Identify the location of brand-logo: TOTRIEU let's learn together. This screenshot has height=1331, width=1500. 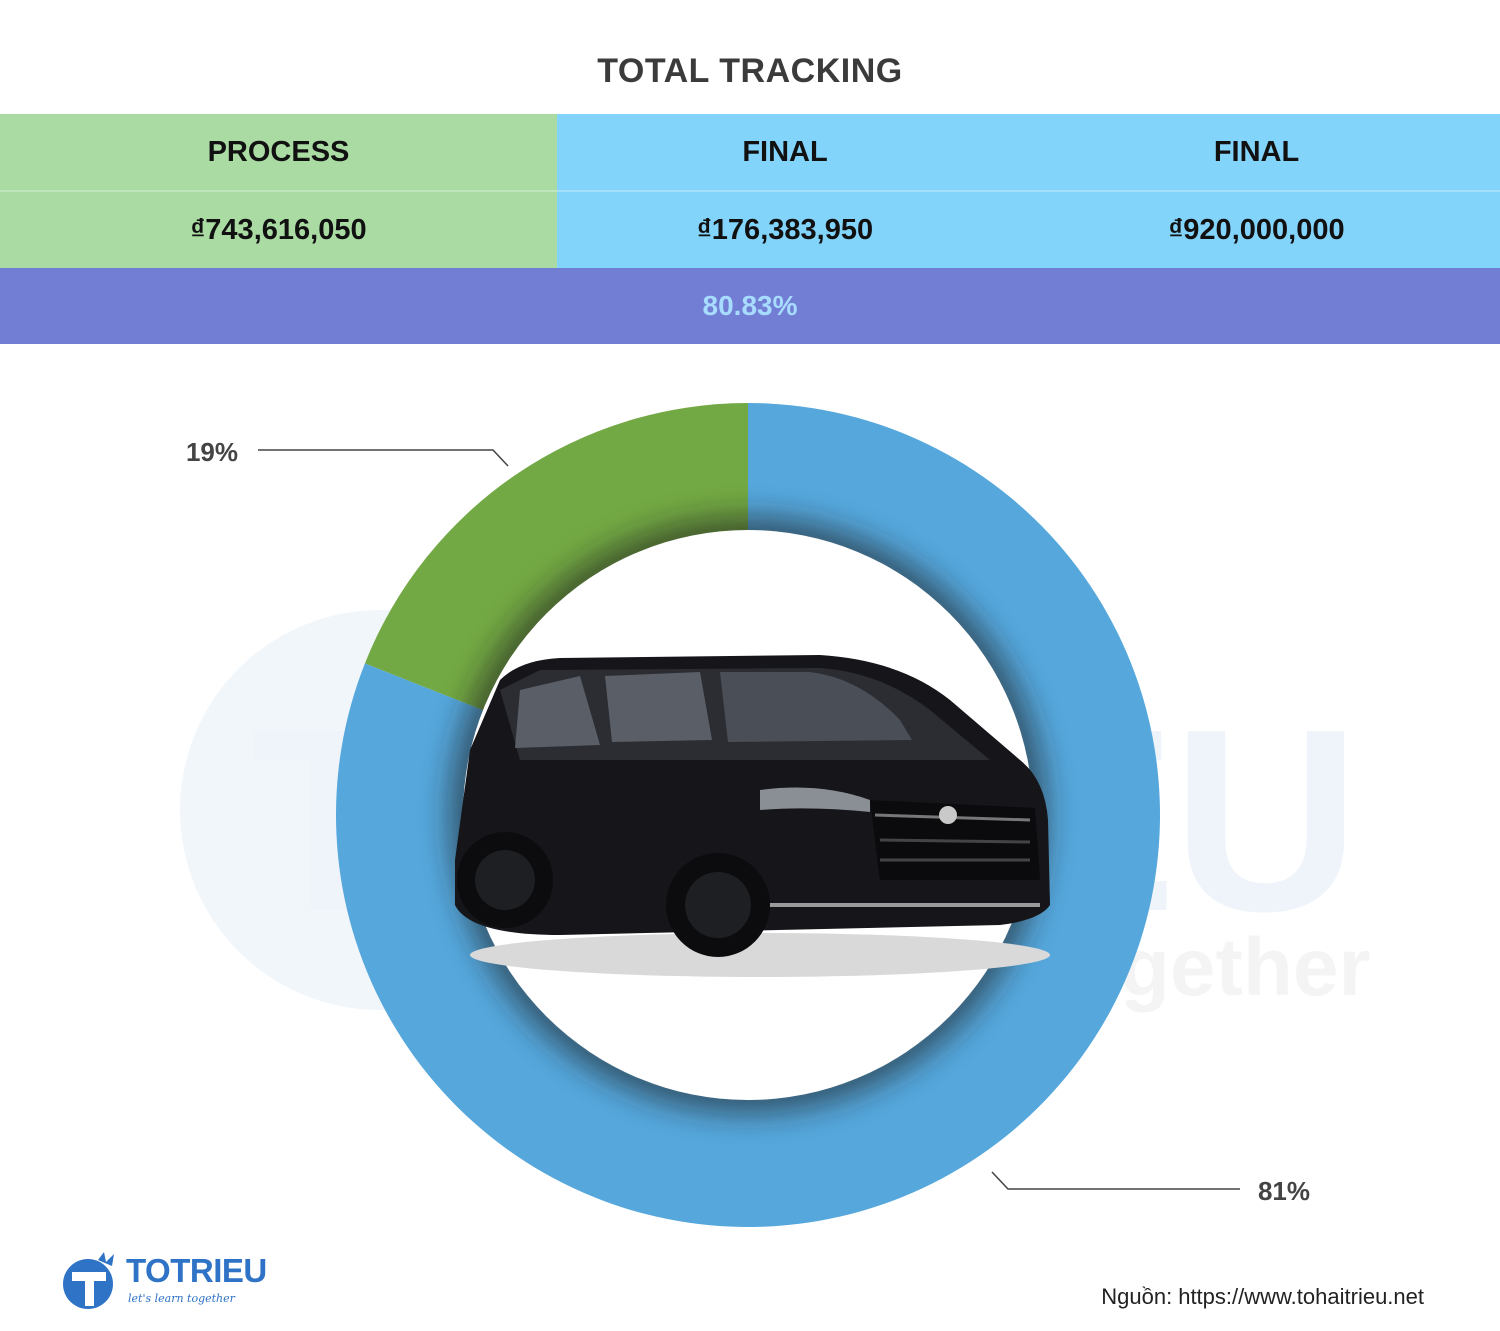
(162, 1281).